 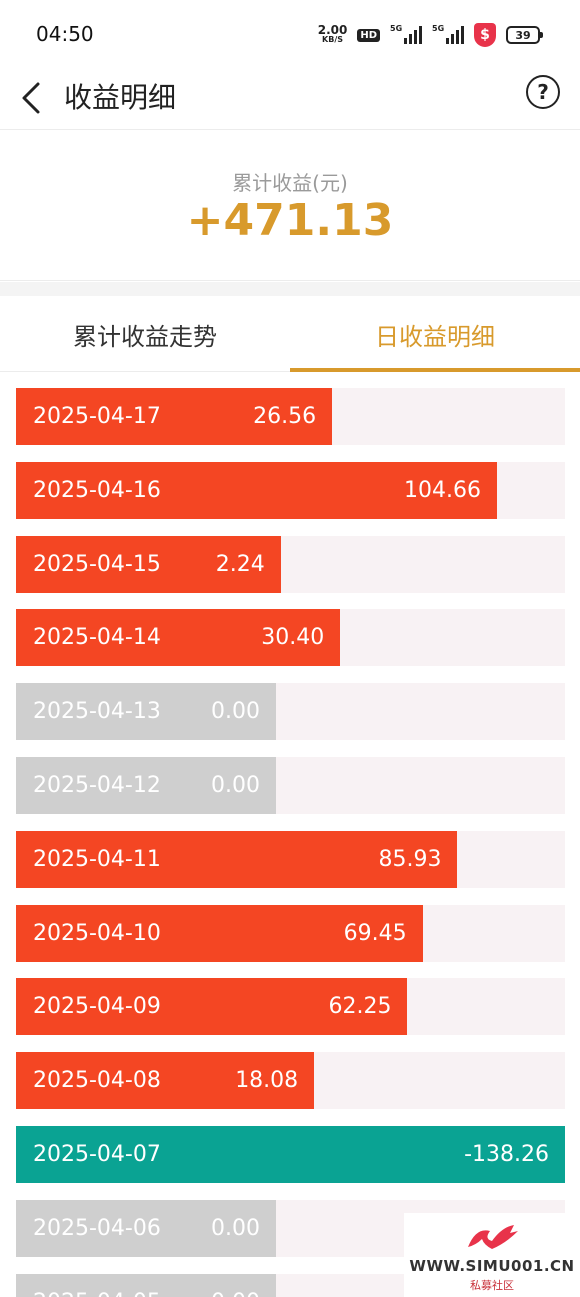 I want to click on status-time: 04:50, so click(x=65, y=34).